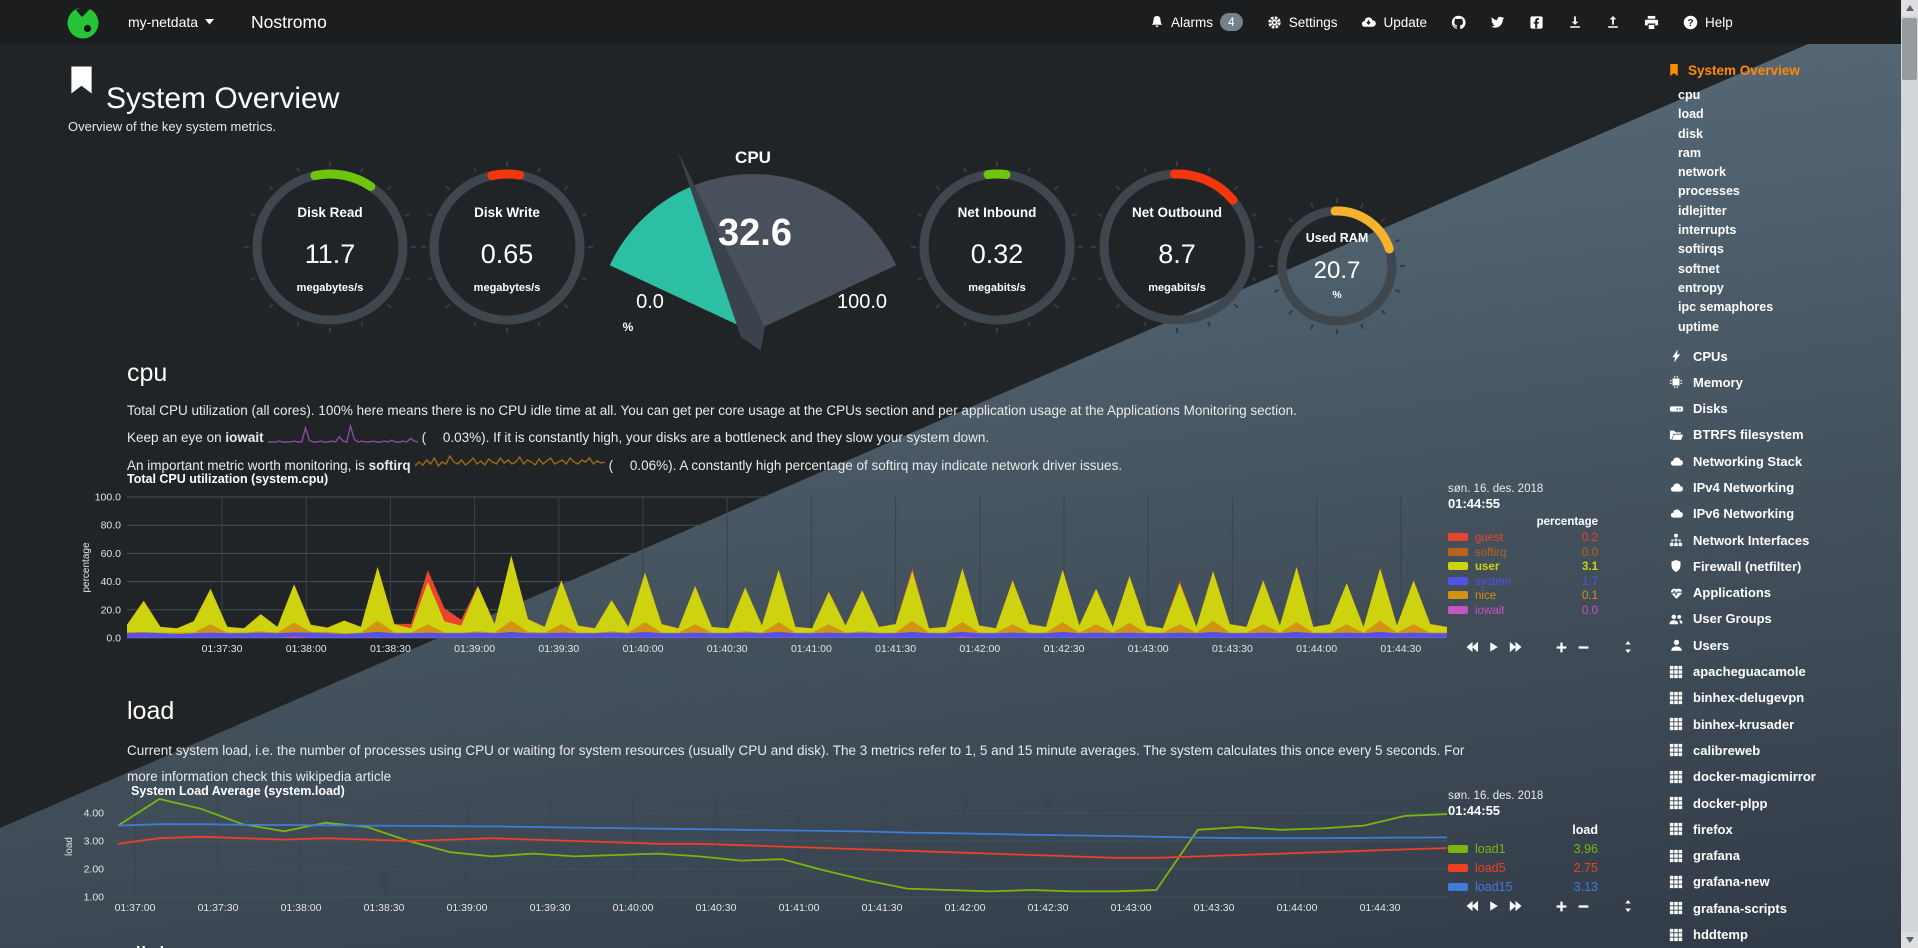 This screenshot has height=948, width=1918. What do you see at coordinates (1782, 70) in the screenshot?
I see `sidebar-item-system-overview: System Overview` at bounding box center [1782, 70].